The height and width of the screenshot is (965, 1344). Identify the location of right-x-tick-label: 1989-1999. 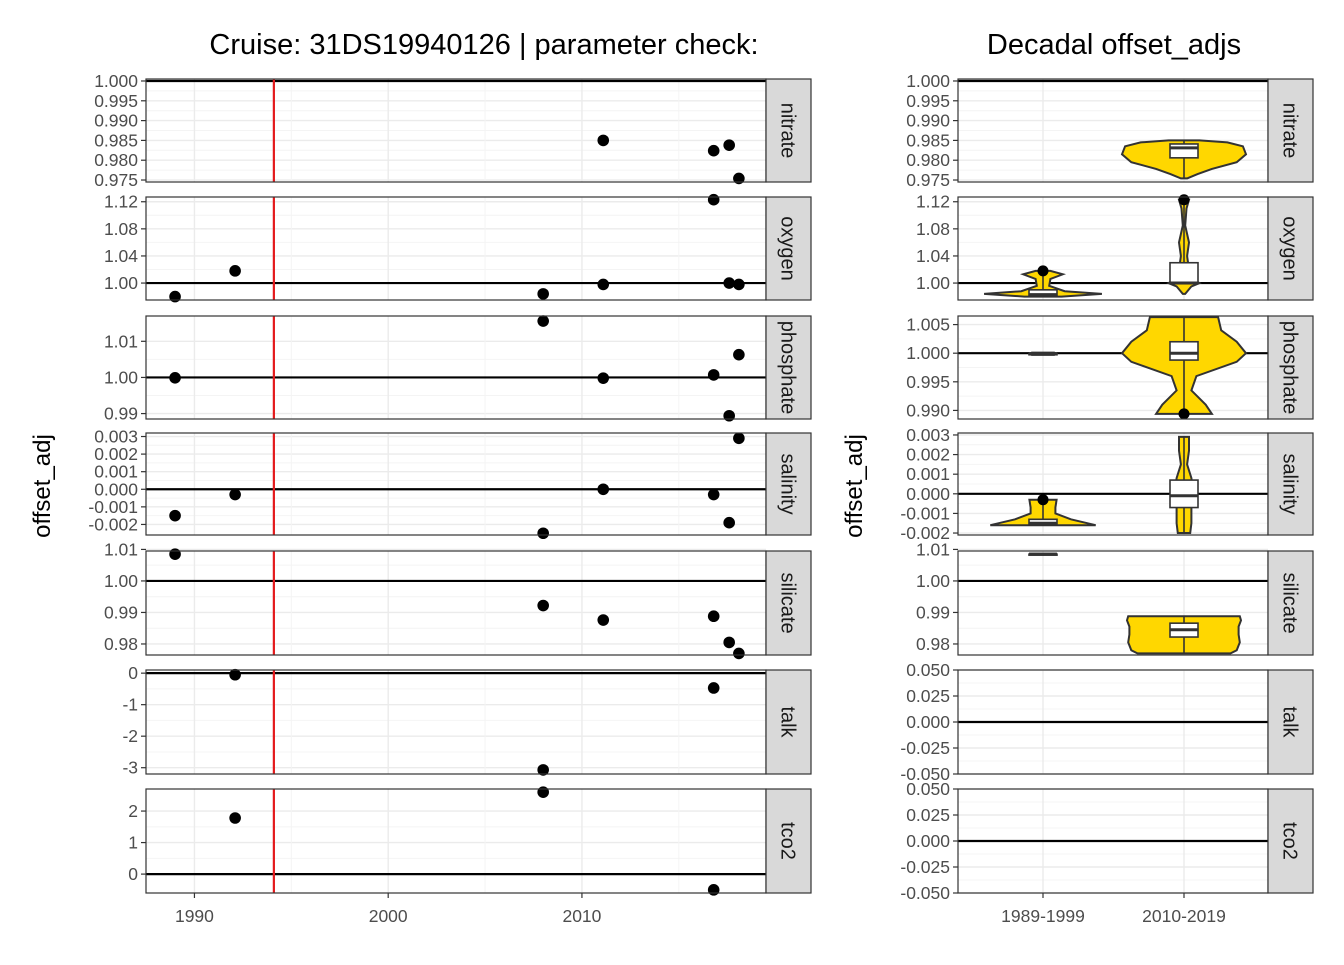
(1043, 916).